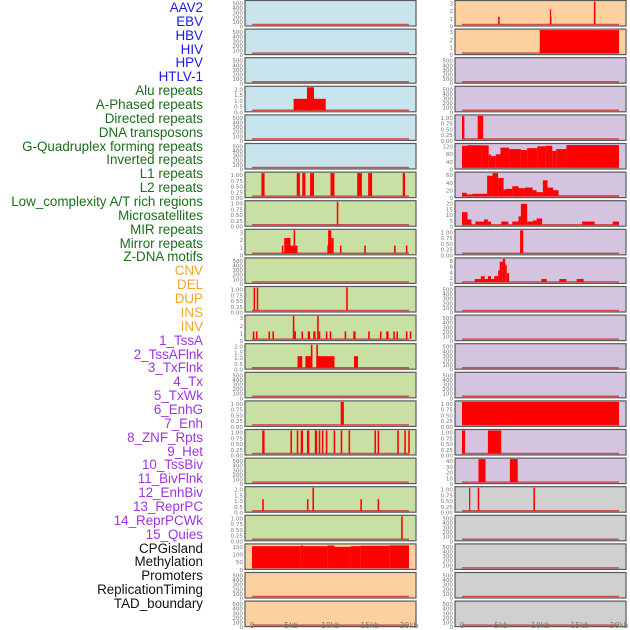 The width and height of the screenshot is (630, 630). I want to click on y-tick-label: 0.5, so click(238, 508).